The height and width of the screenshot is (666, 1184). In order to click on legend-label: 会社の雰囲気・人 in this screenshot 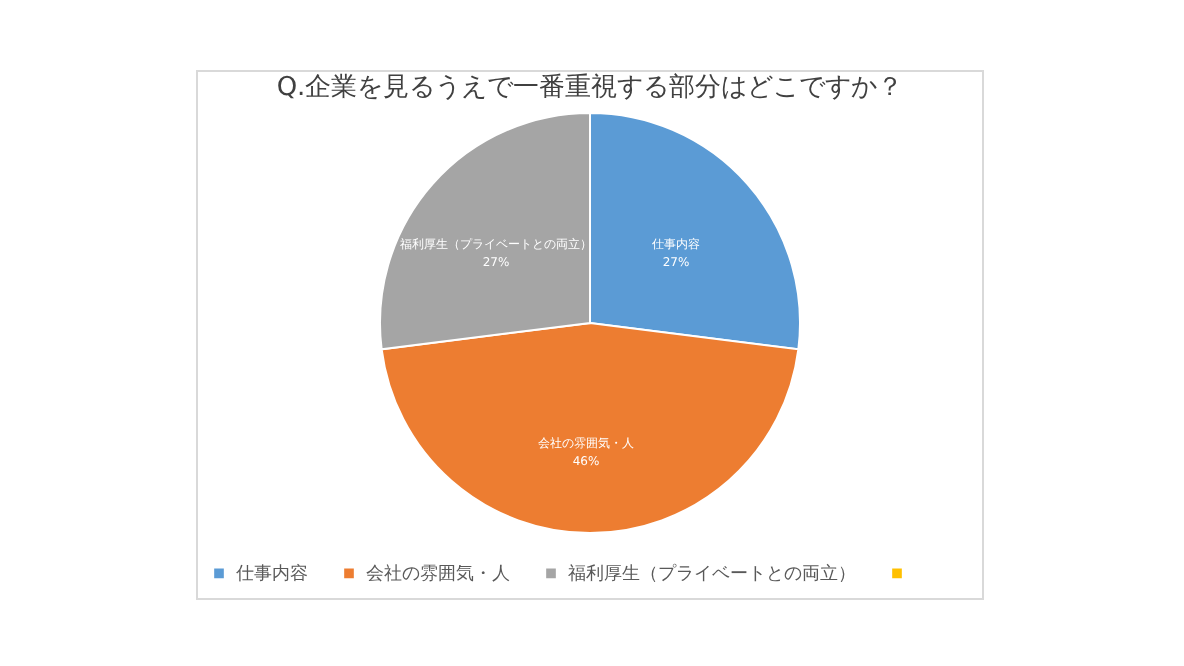, I will do `click(438, 574)`.